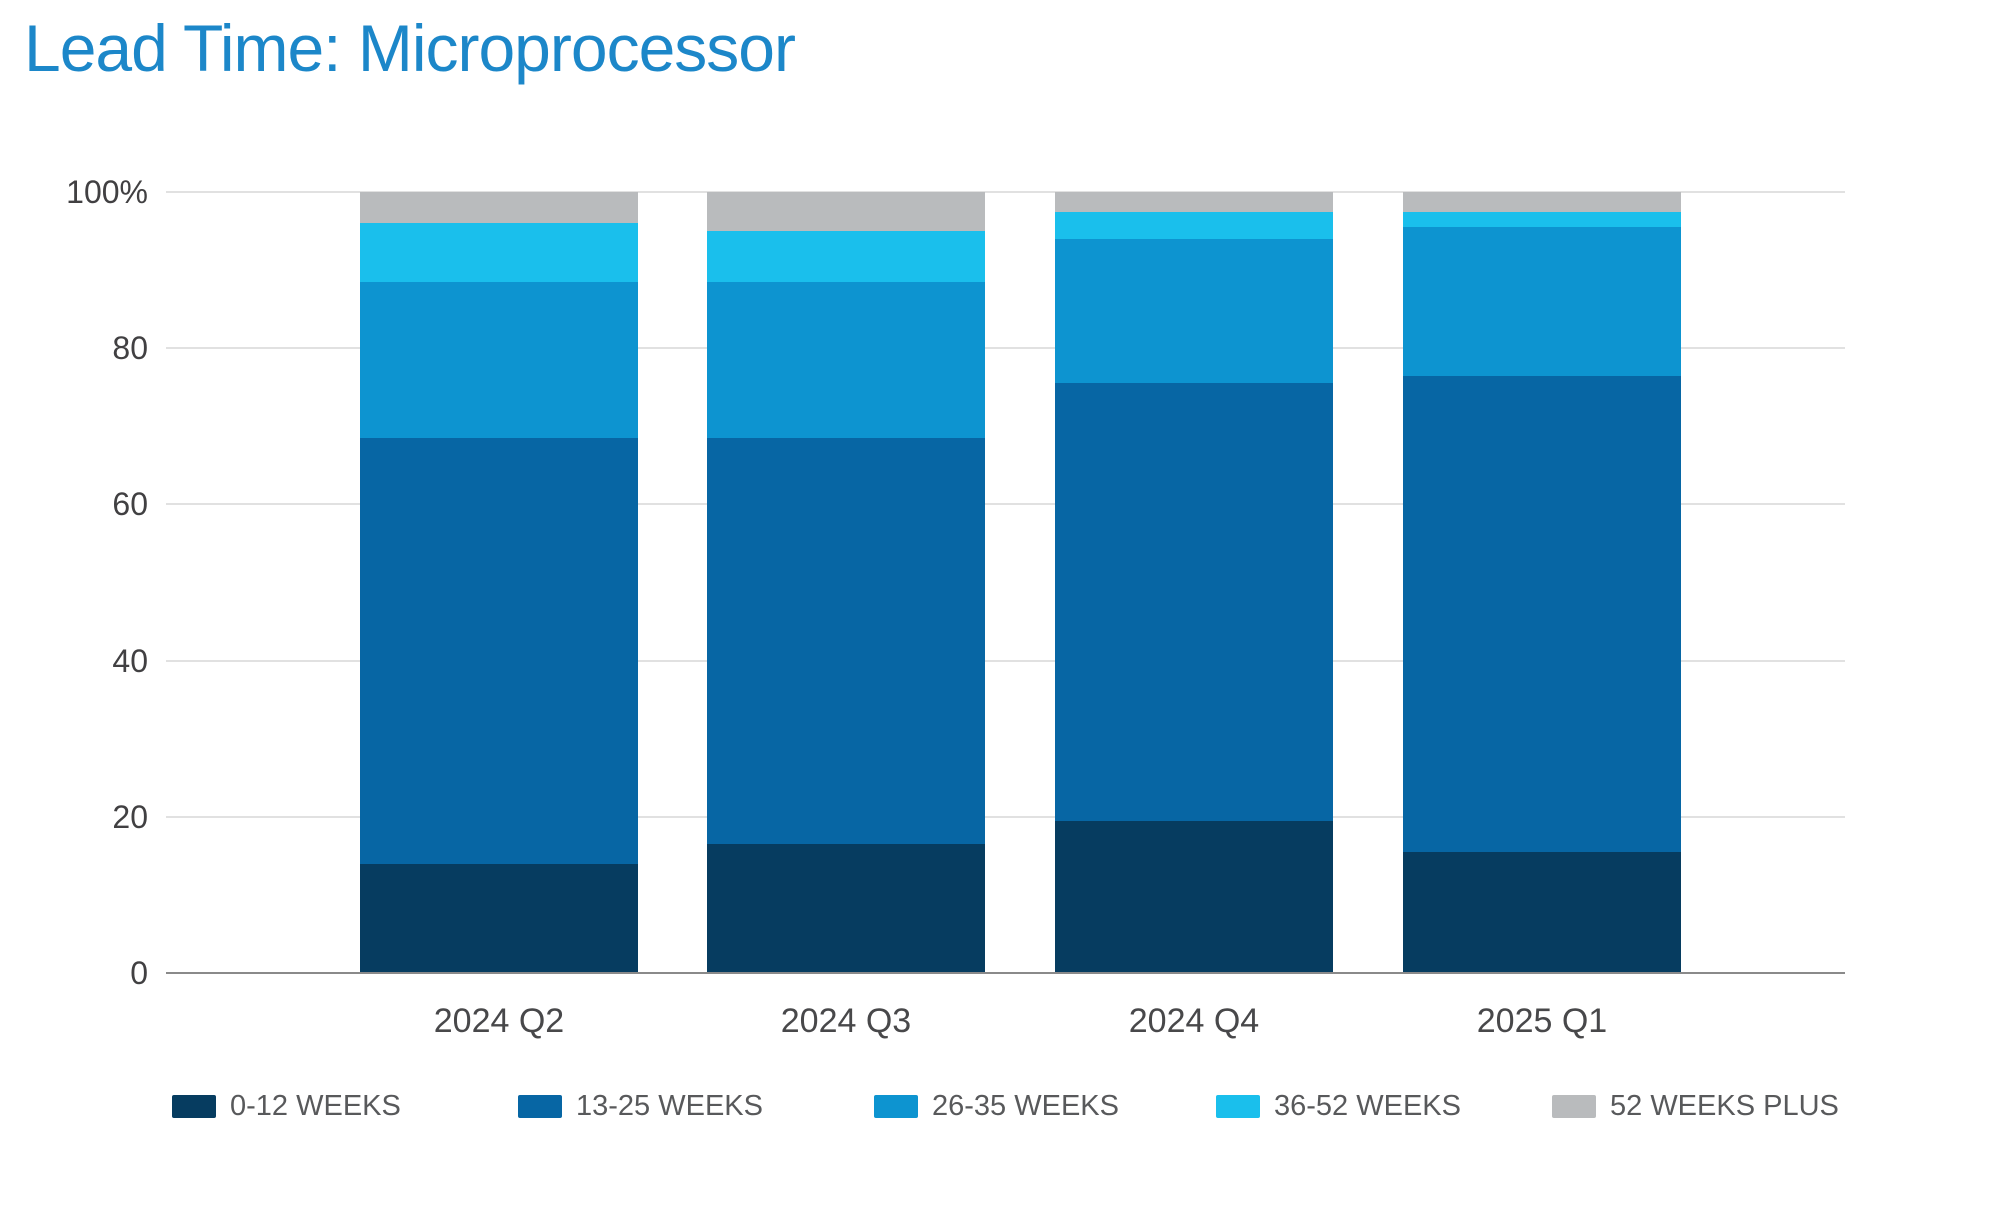 The height and width of the screenshot is (1216, 2000). Describe the element at coordinates (1194, 896) in the screenshot. I see `bar-segment-2024-q4-0-12-weeks` at that location.